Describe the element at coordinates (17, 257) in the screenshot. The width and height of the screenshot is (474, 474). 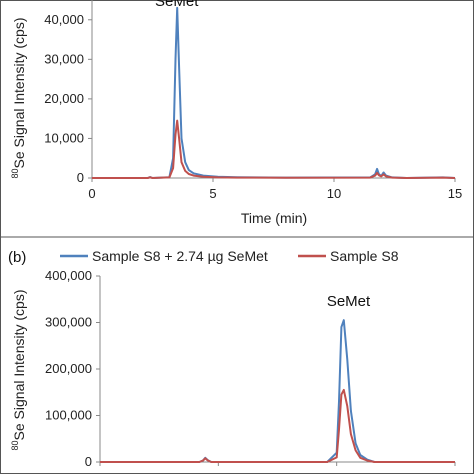
I see `panel-b-label: (b)` at that location.